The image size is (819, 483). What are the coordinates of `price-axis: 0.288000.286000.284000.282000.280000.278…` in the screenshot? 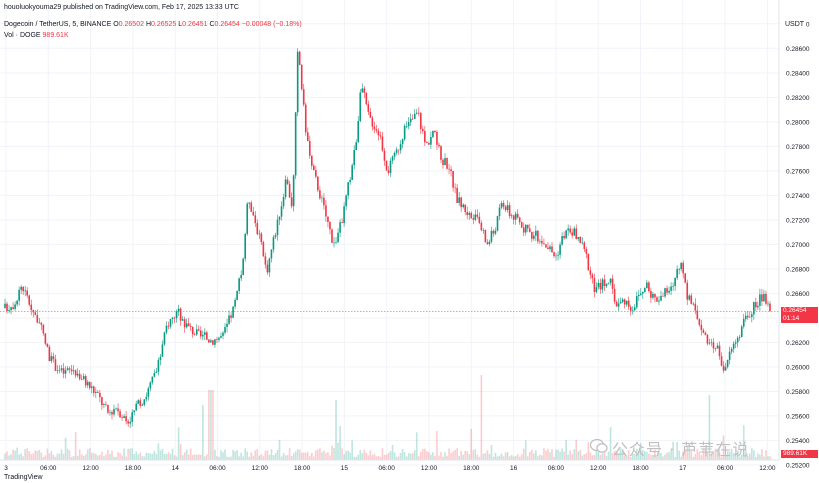 It's located at (798, 245).